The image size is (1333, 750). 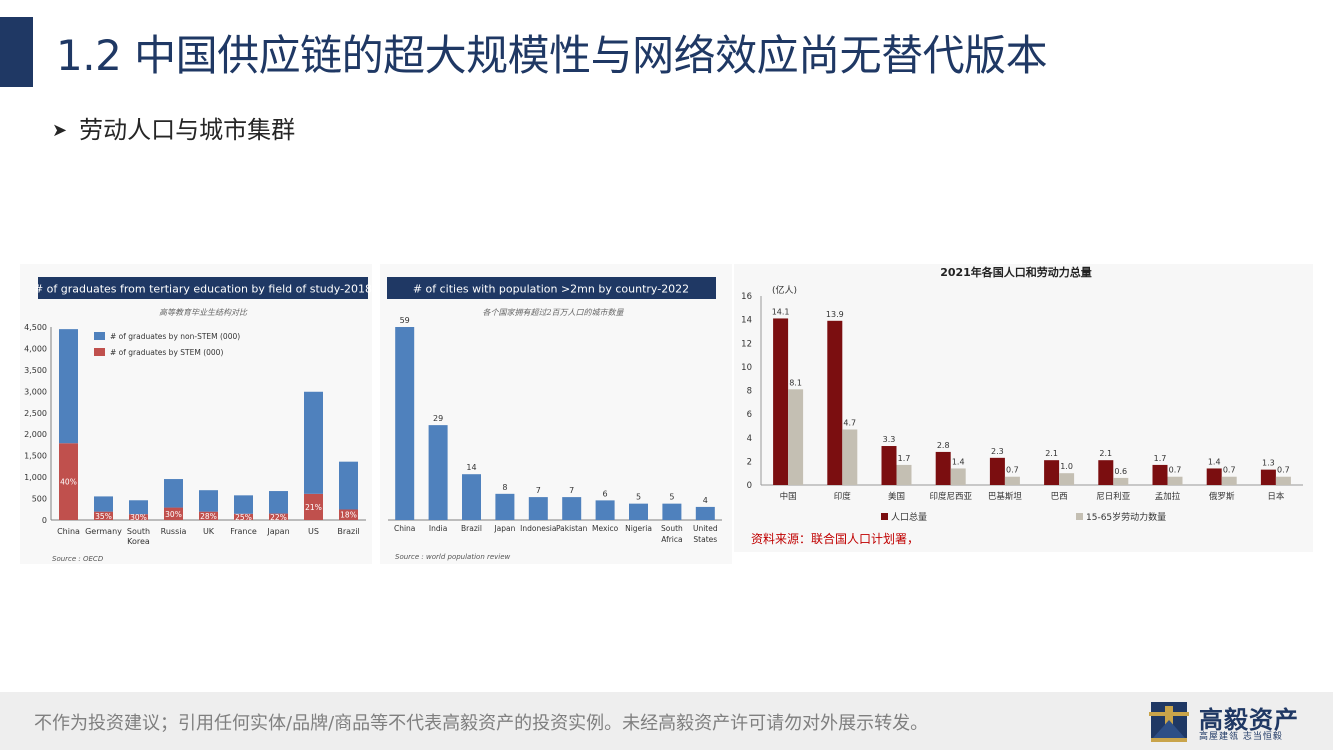 I want to click on title-accent-bar, so click(x=16, y=52).